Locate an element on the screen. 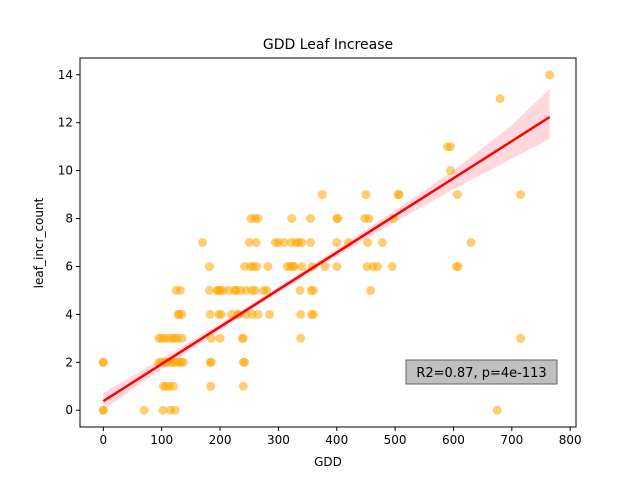 Image resolution: width=640 pixels, height=480 pixels. y-tick-label: 4 is located at coordinates (69, 314).